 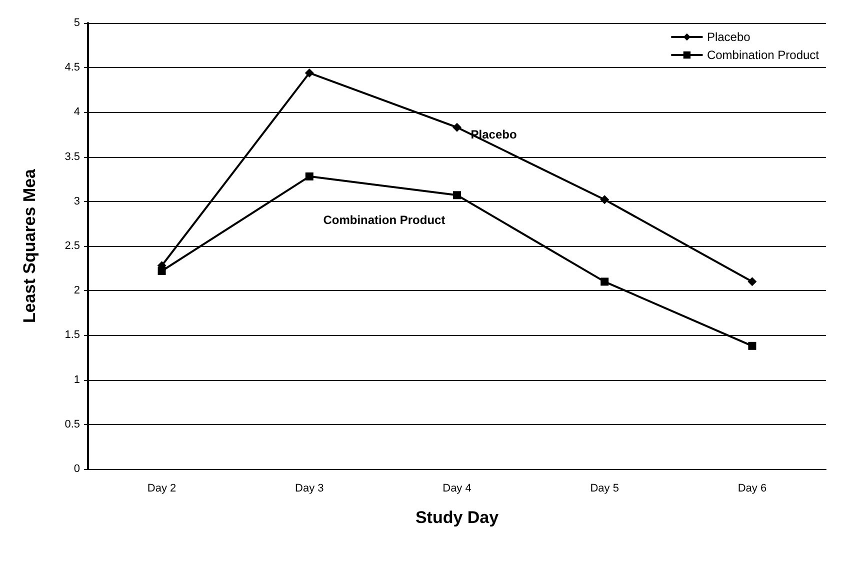 I want to click on x-axis-title: Study Day, so click(x=457, y=517).